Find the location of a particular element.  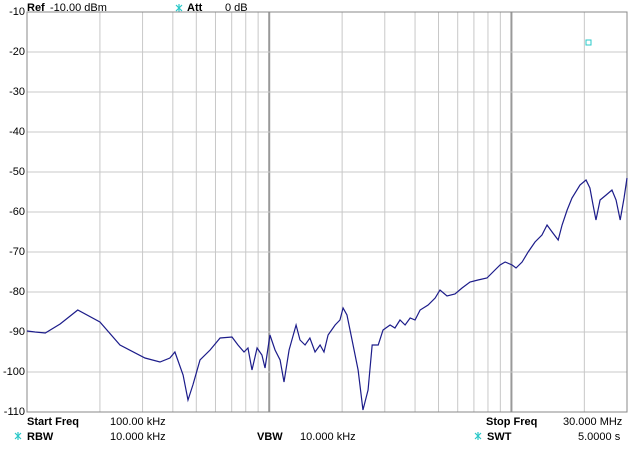

y-tick-label: -70 is located at coordinates (17, 252).